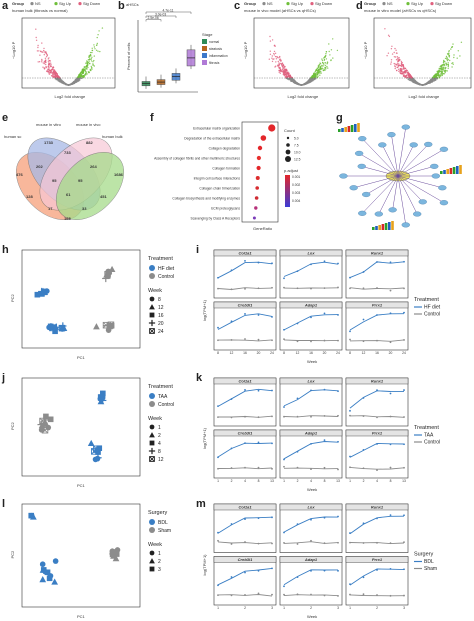 This screenshot has width=474, height=621. I want to click on facet-gene-label: Lox, so click(311, 507).